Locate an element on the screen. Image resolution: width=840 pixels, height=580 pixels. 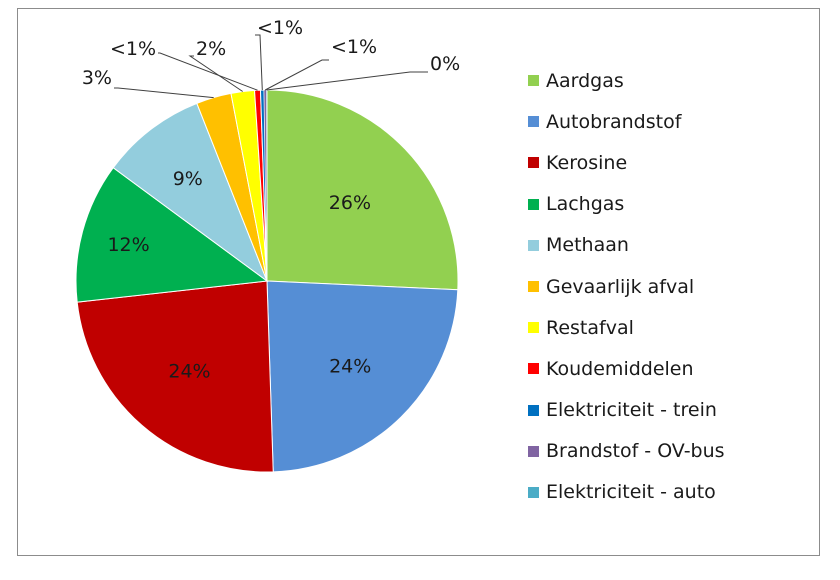
slice-label-methaan: 9% is located at coordinates (188, 179).